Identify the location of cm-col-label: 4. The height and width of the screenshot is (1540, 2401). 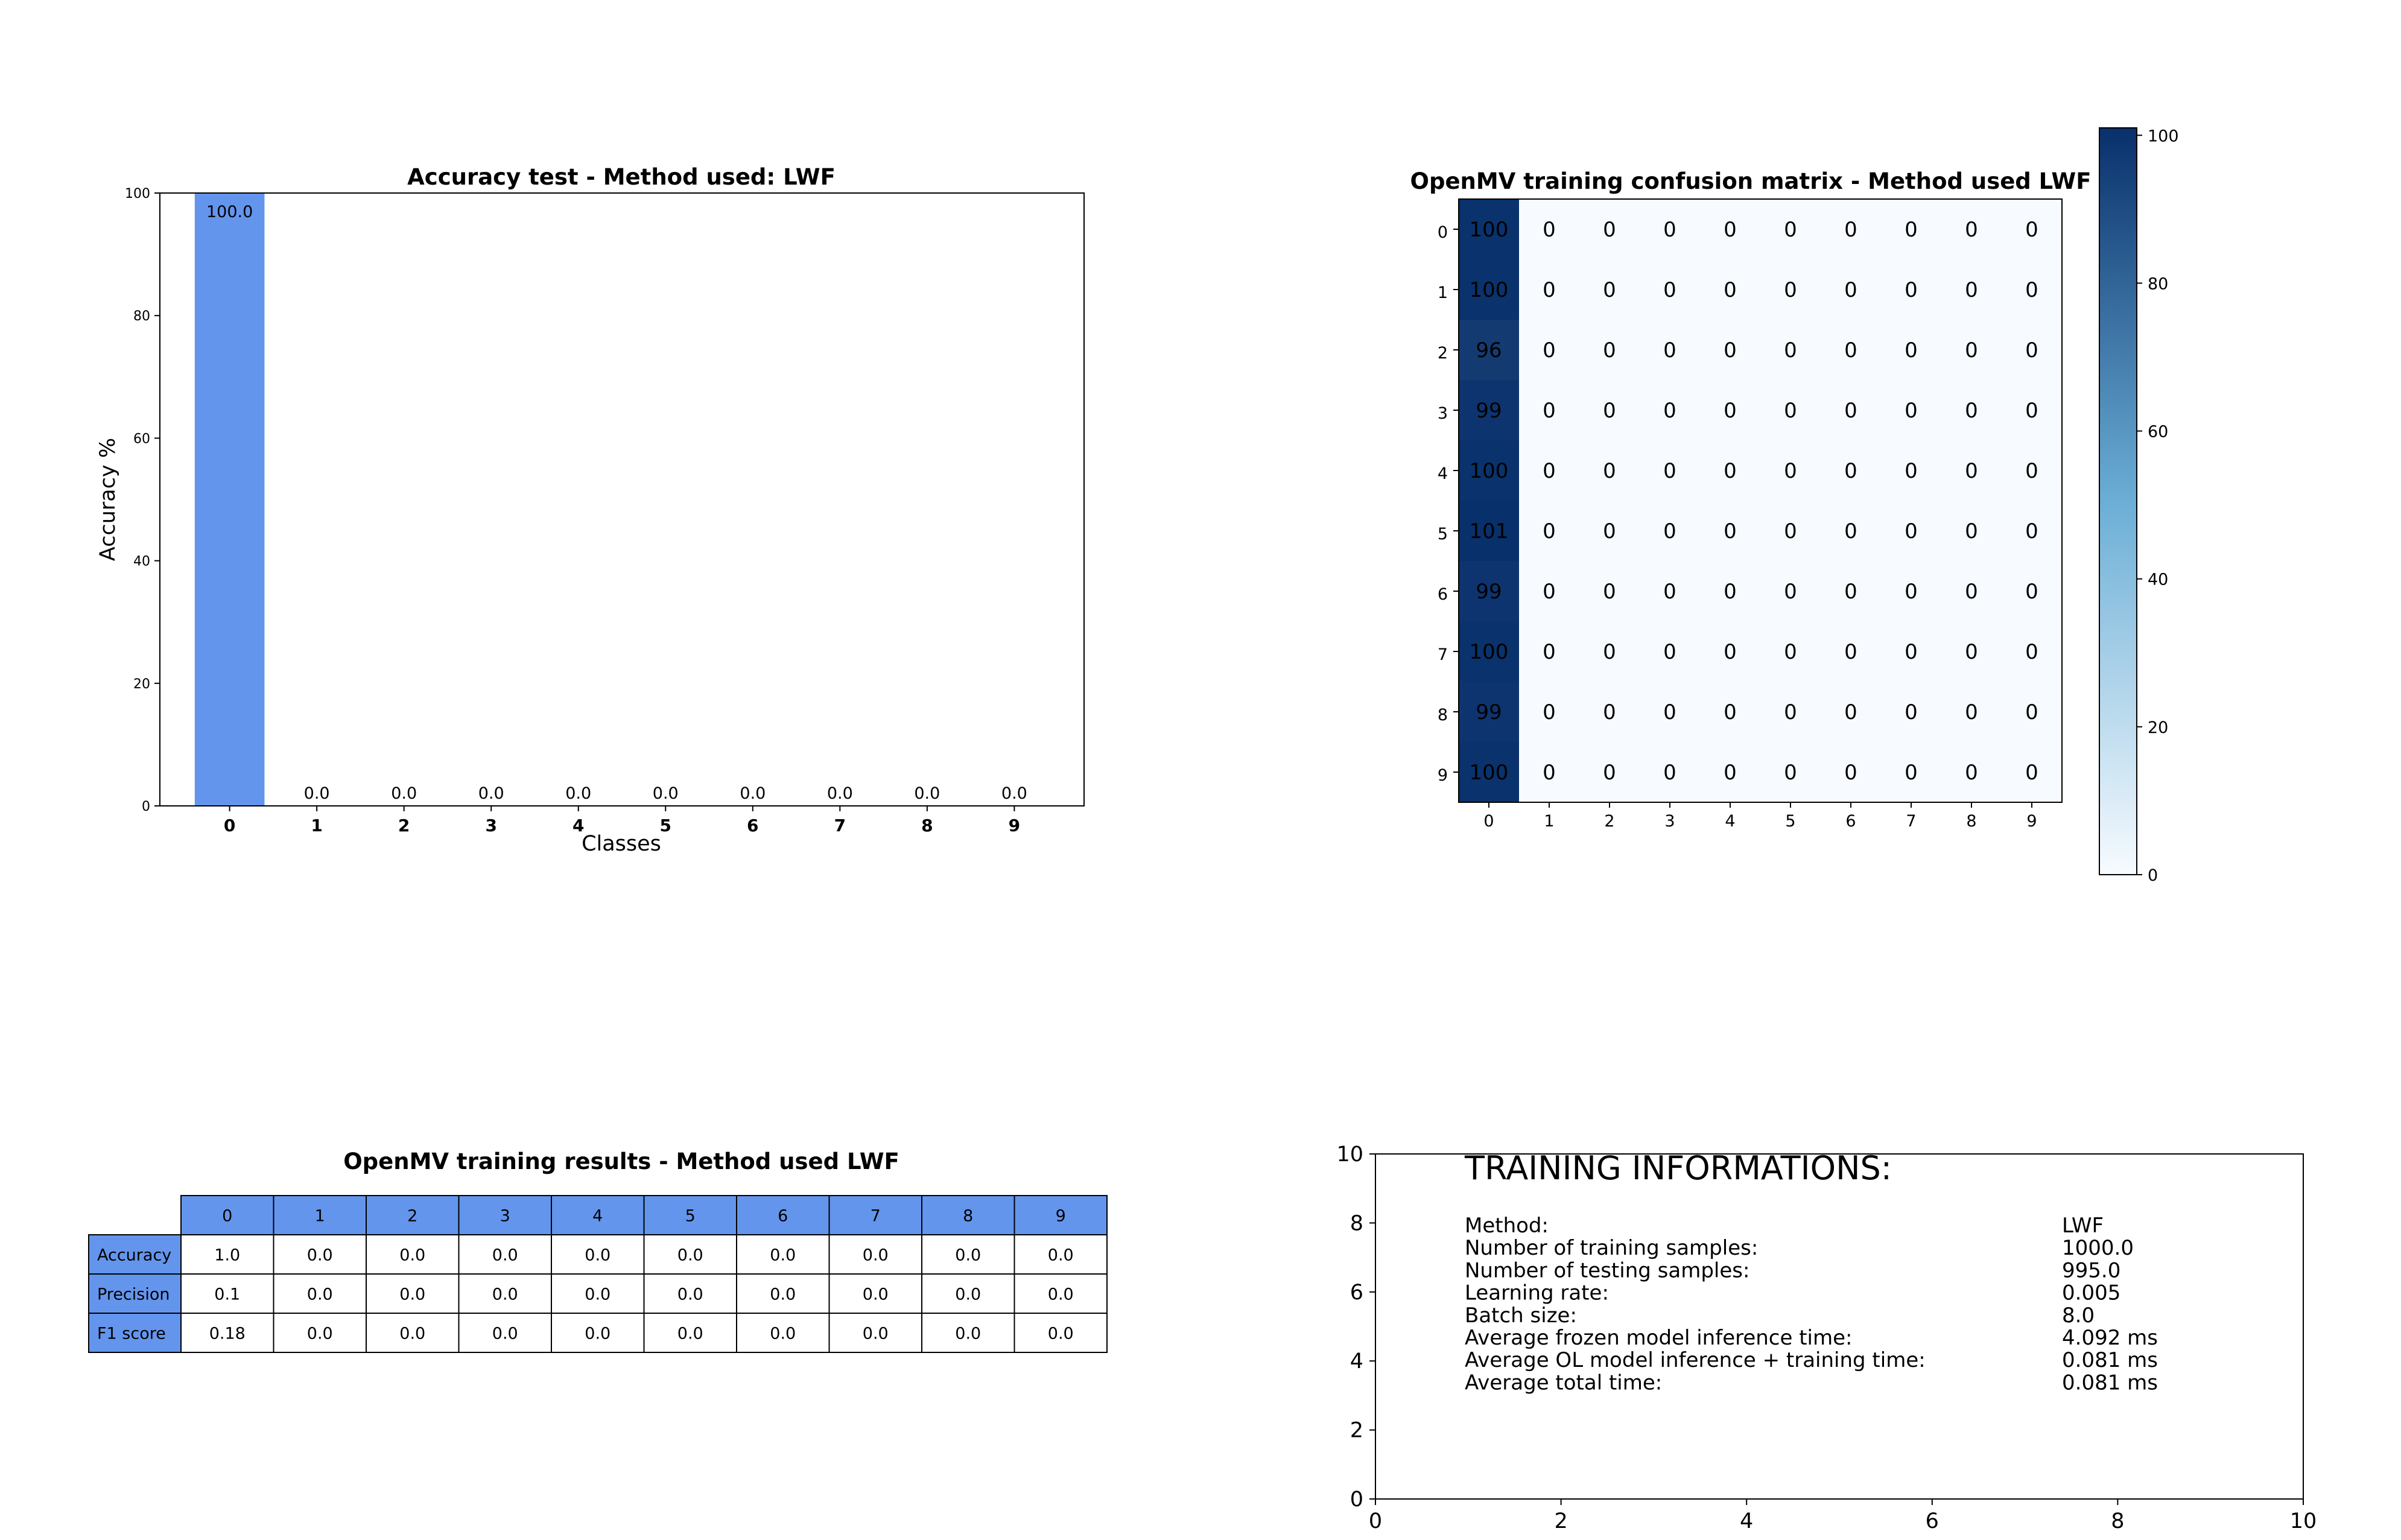
(1730, 821).